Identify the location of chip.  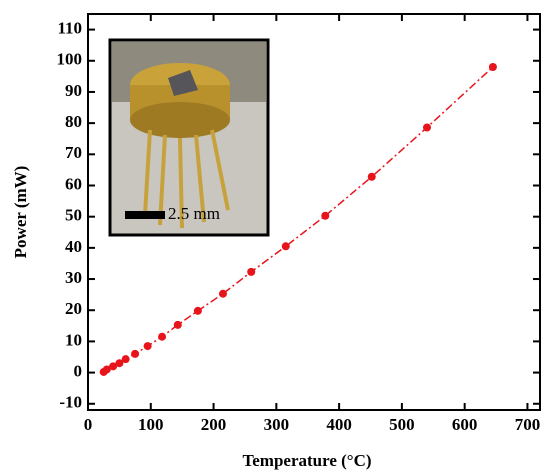
(183, 83).